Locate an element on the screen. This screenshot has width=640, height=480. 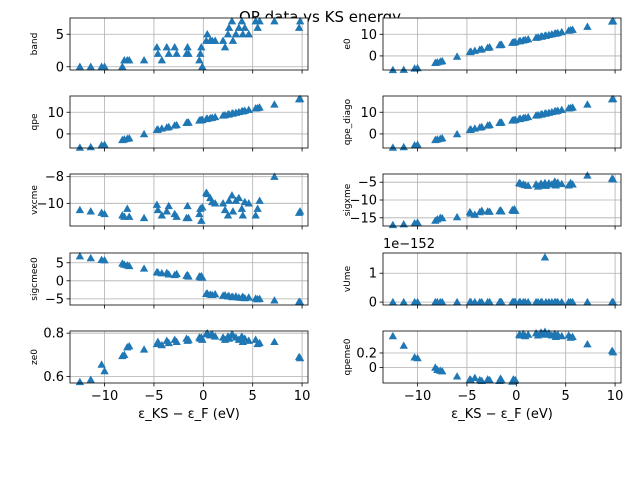
y-tick-label: 10 is located at coordinates (368, 35).